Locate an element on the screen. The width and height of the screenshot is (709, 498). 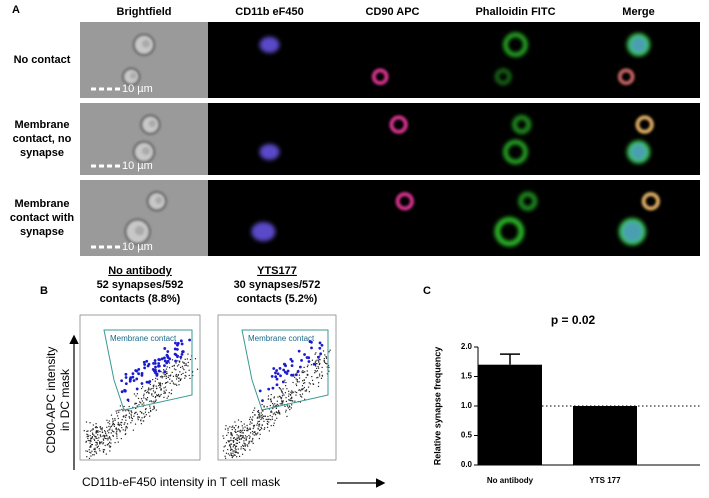
cd11b-signal is located at coordinates (263, 232).